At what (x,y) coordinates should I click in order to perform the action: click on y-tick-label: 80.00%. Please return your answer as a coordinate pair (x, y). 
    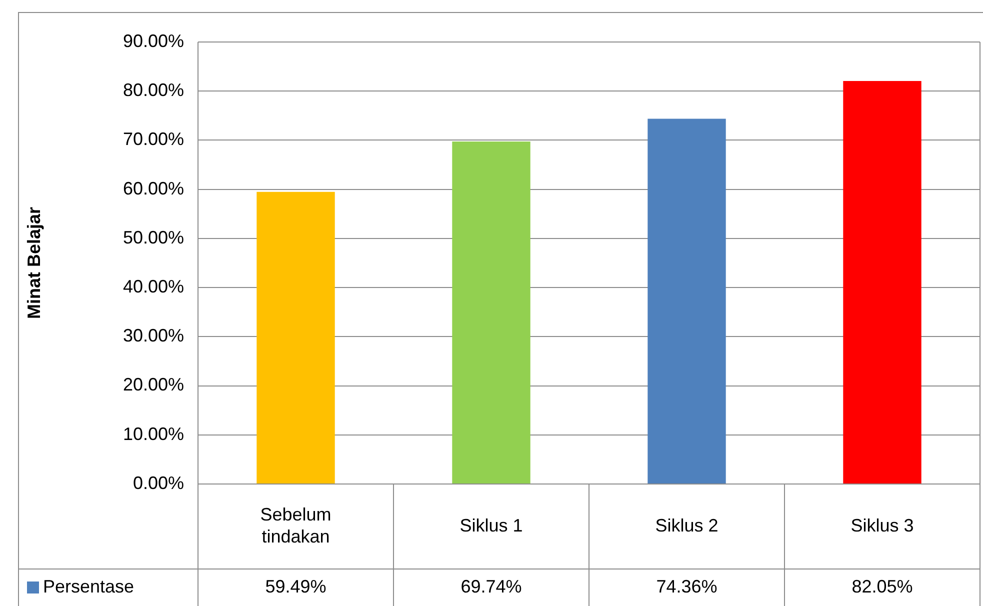
    Looking at the image, I should click on (153, 90).